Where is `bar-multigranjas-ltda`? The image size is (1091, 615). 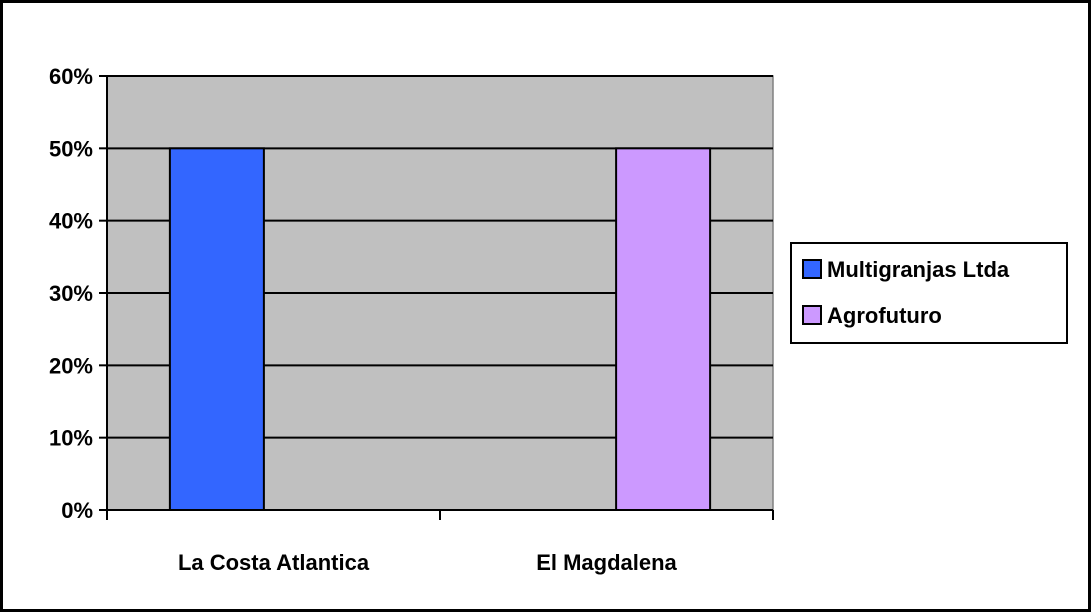
bar-multigranjas-ltda is located at coordinates (216, 329).